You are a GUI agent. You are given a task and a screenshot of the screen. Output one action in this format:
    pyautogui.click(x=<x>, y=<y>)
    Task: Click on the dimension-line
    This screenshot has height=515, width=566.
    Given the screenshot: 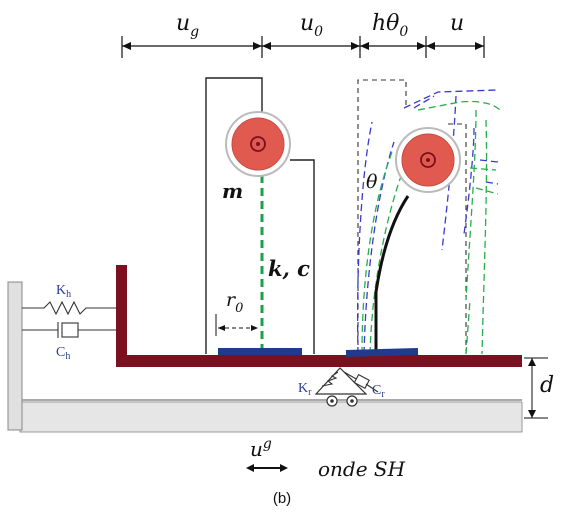 What is the action you would take?
    pyautogui.click(x=303, y=47)
    